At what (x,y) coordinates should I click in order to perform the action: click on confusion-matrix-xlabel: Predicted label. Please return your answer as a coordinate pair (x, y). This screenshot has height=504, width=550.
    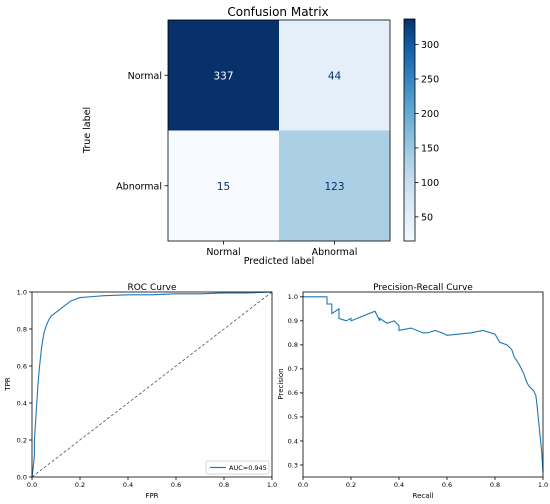
    Looking at the image, I should click on (279, 261).